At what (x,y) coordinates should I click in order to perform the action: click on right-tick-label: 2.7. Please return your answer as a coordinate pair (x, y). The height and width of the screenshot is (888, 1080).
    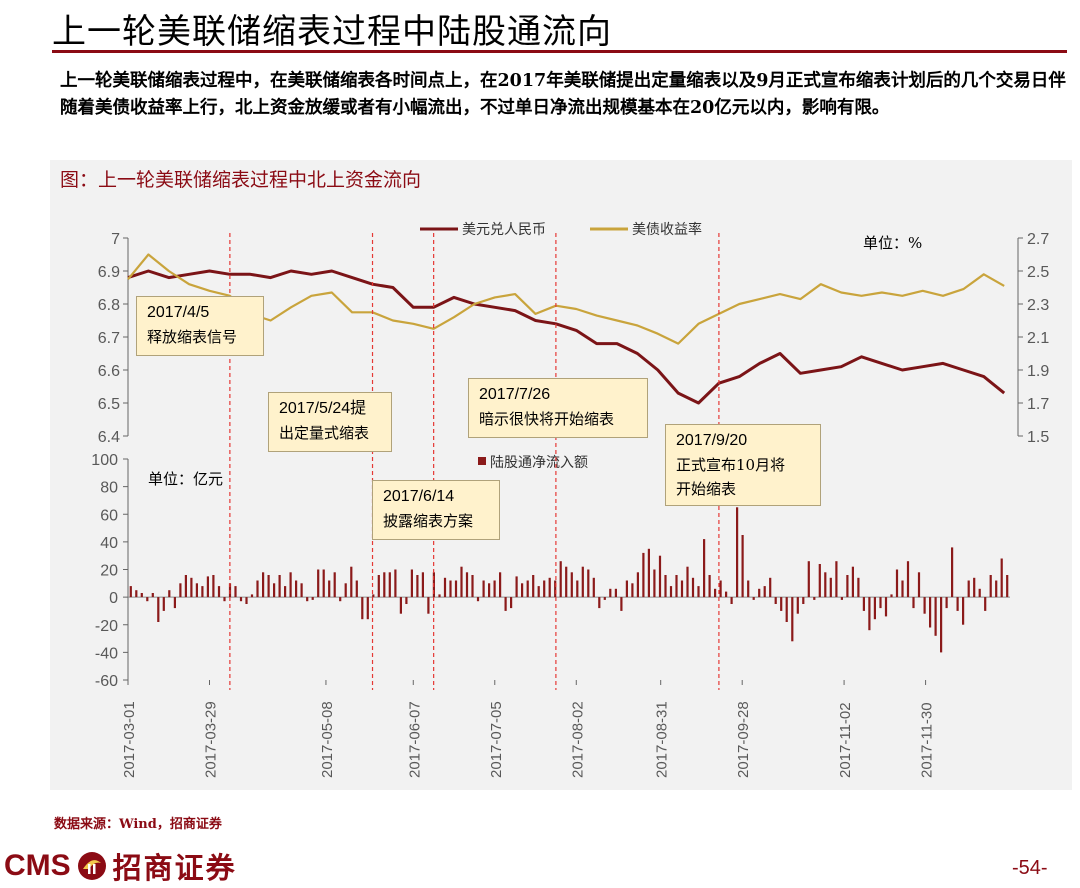
    Looking at the image, I should click on (1038, 239).